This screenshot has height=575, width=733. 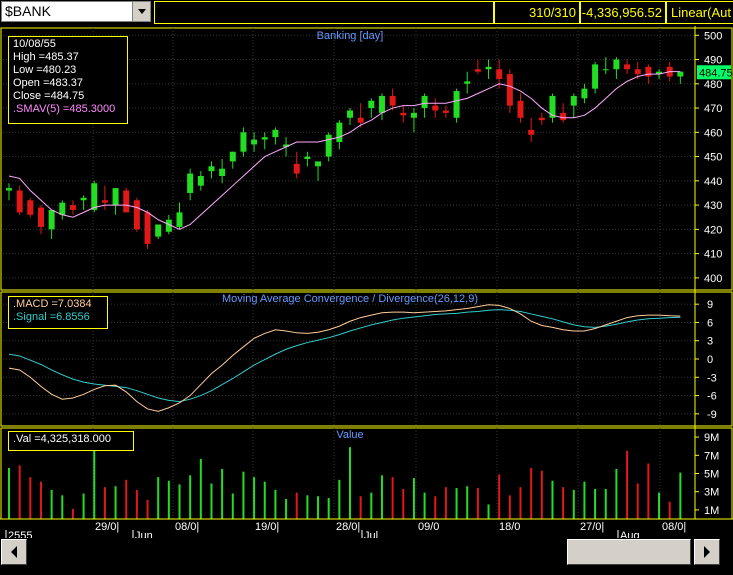 What do you see at coordinates (713, 206) in the screenshot?
I see `price-y-tick-label: 430` at bounding box center [713, 206].